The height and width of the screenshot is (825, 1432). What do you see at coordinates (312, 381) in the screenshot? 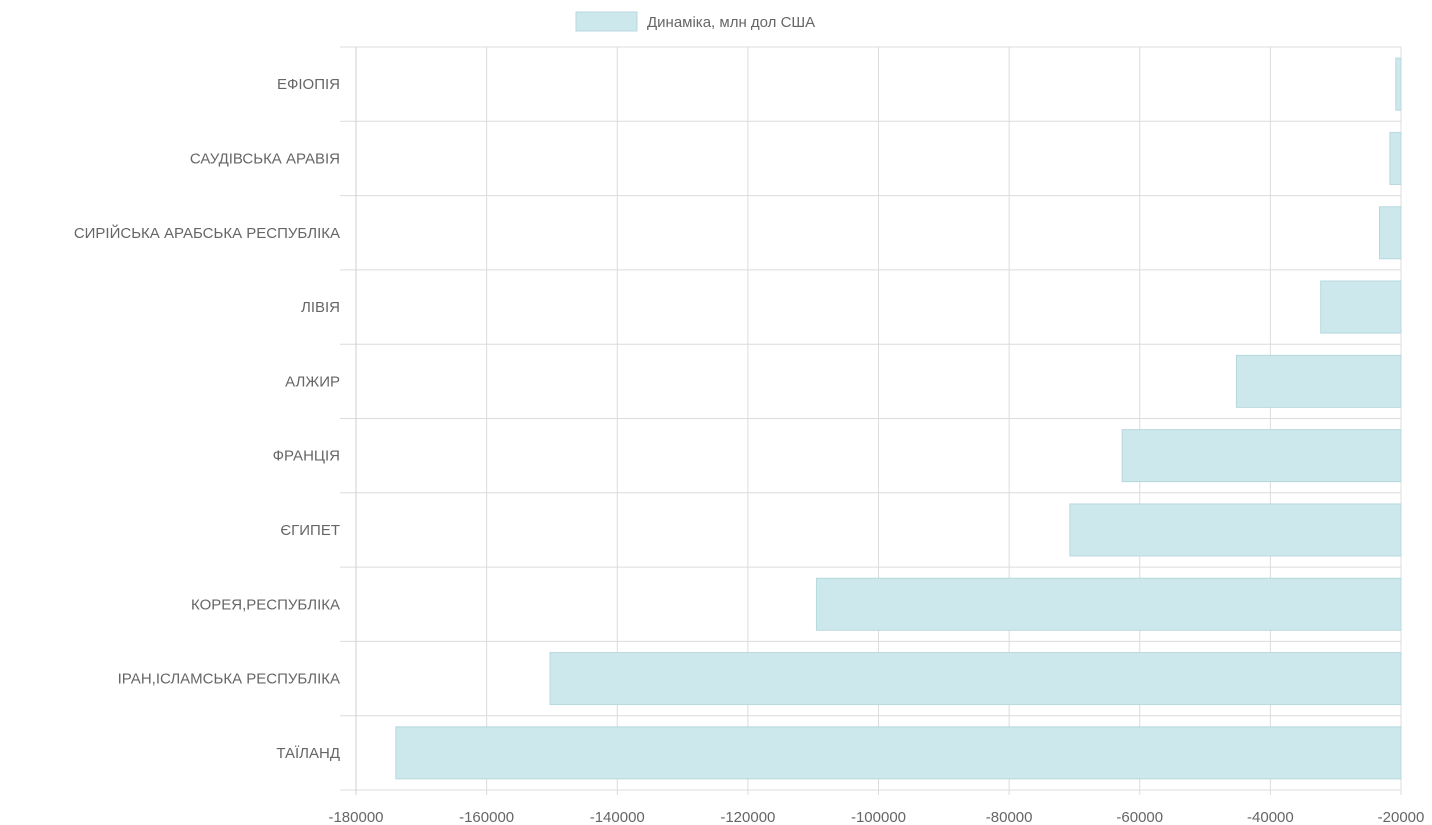
I see `category-label: АЛЖИР` at bounding box center [312, 381].